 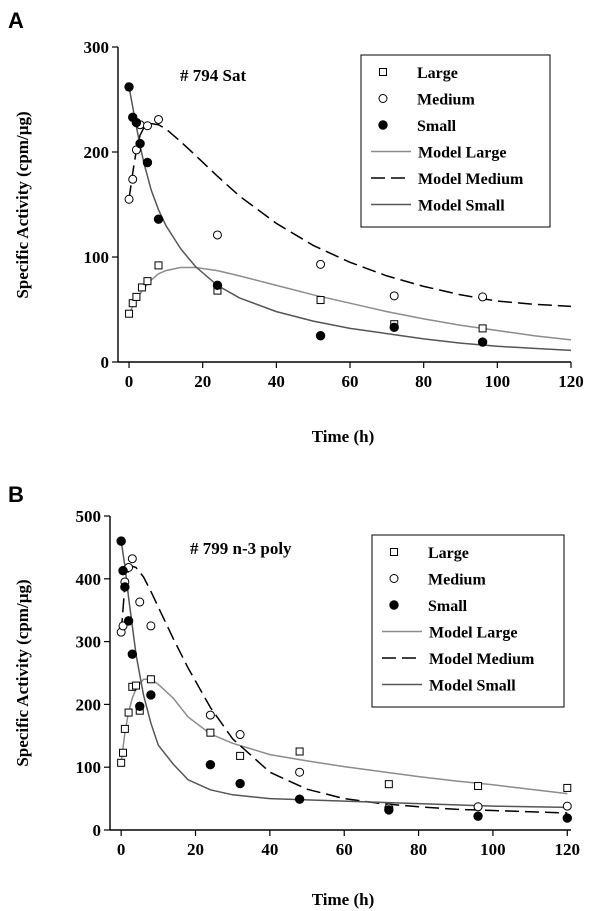 What do you see at coordinates (22, 672) in the screenshot?
I see `panel-b-y-axis-label: Specific Activity (cpm/µg)` at bounding box center [22, 672].